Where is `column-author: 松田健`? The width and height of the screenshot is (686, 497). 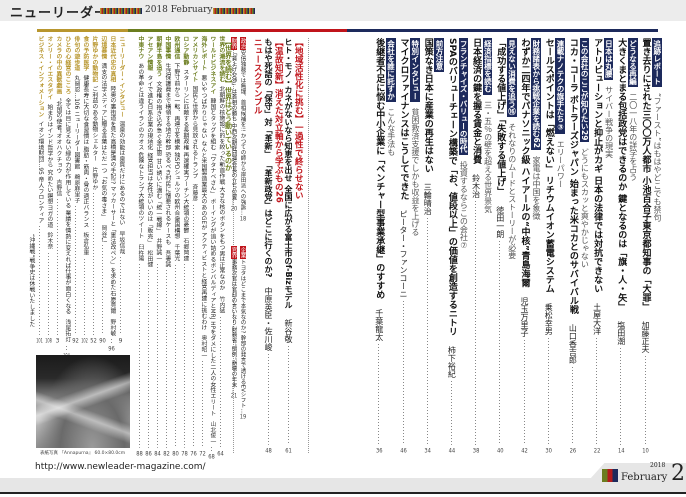
column-author: 松田健 is located at coordinates (148, 258).